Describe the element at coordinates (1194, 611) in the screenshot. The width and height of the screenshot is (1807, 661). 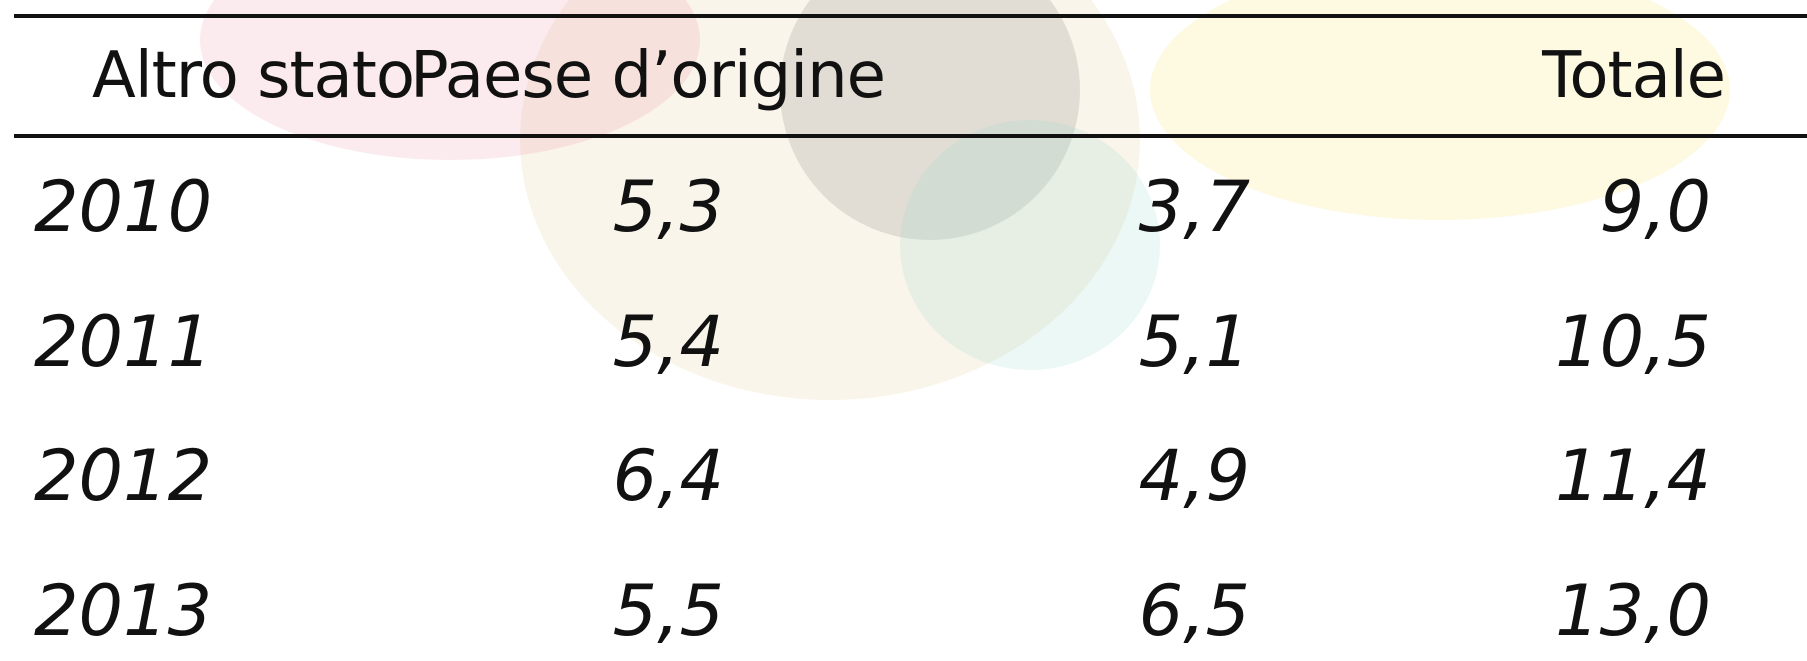
I see `table-cell: 6,5` at that location.